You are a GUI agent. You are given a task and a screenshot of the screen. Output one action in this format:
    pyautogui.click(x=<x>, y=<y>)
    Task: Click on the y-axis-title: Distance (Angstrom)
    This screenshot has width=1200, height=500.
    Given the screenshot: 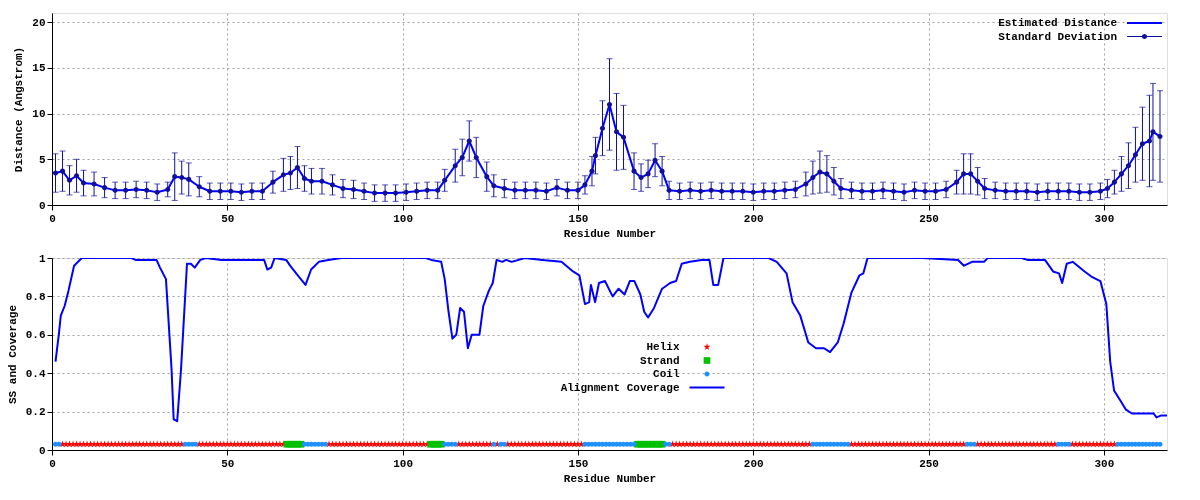 What is the action you would take?
    pyautogui.click(x=19, y=109)
    